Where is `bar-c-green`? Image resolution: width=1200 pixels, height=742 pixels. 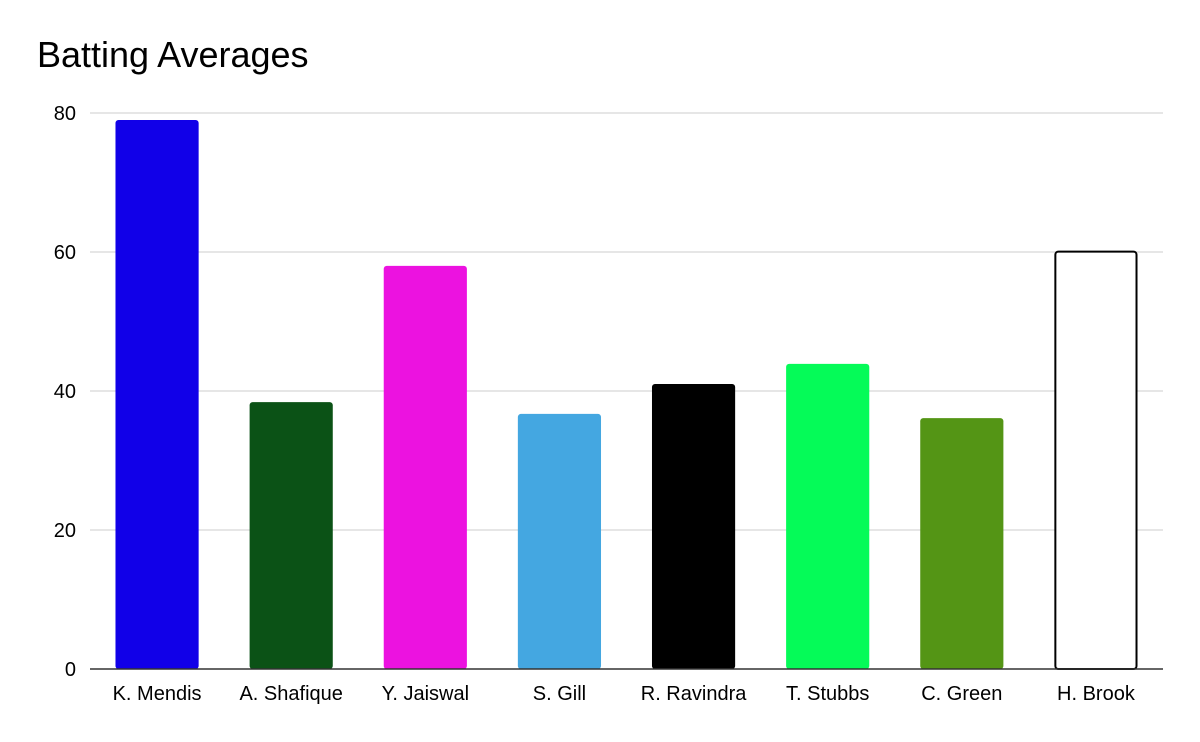
bar-c-green is located at coordinates (962, 543).